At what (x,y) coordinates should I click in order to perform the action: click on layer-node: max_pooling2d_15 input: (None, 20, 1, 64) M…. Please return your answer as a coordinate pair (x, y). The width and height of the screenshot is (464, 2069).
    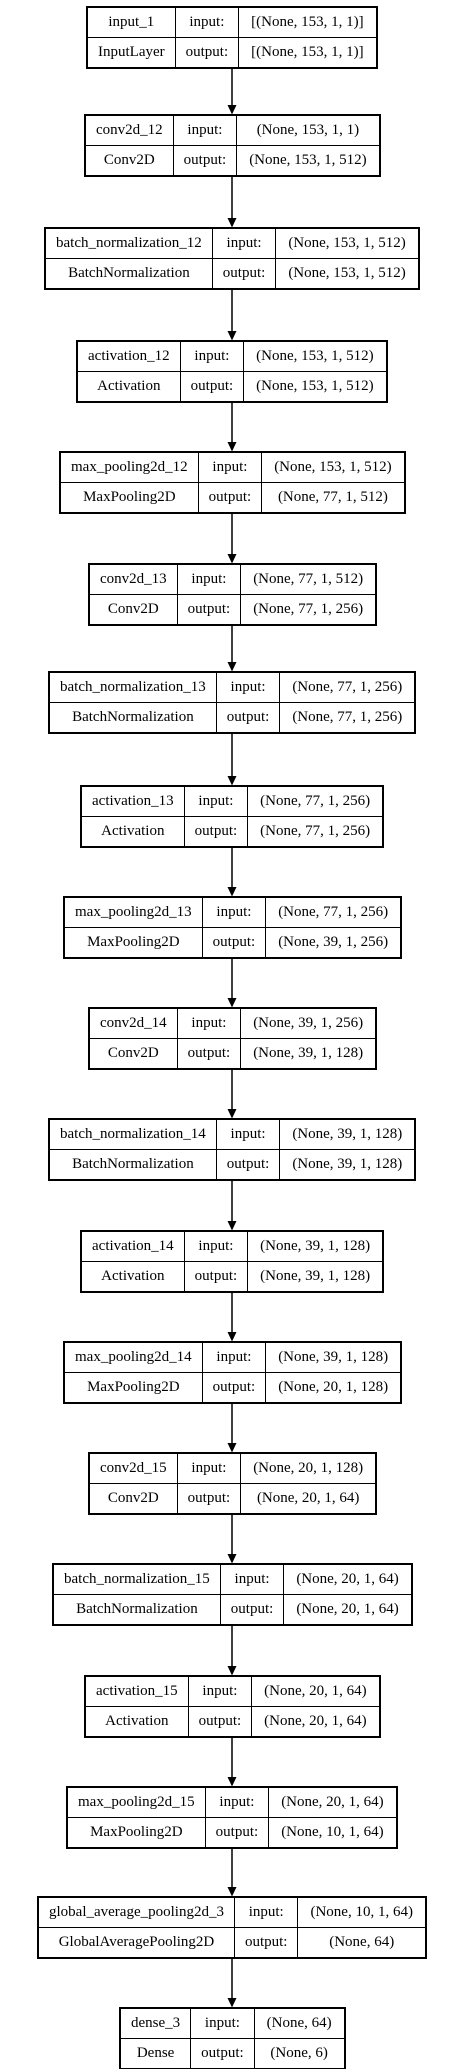
    Looking at the image, I should click on (232, 1817).